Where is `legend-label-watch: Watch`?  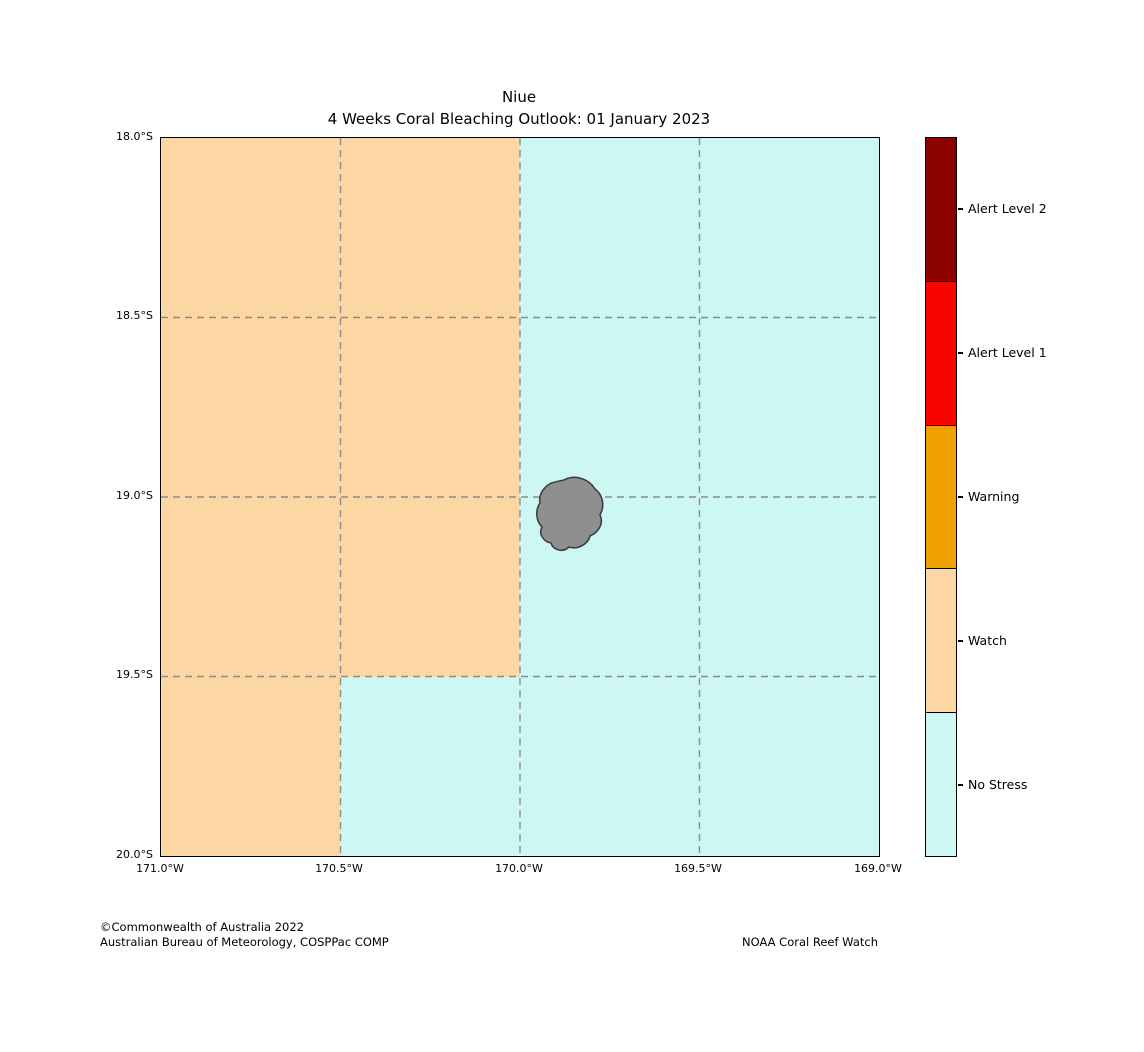 legend-label-watch: Watch is located at coordinates (987, 640).